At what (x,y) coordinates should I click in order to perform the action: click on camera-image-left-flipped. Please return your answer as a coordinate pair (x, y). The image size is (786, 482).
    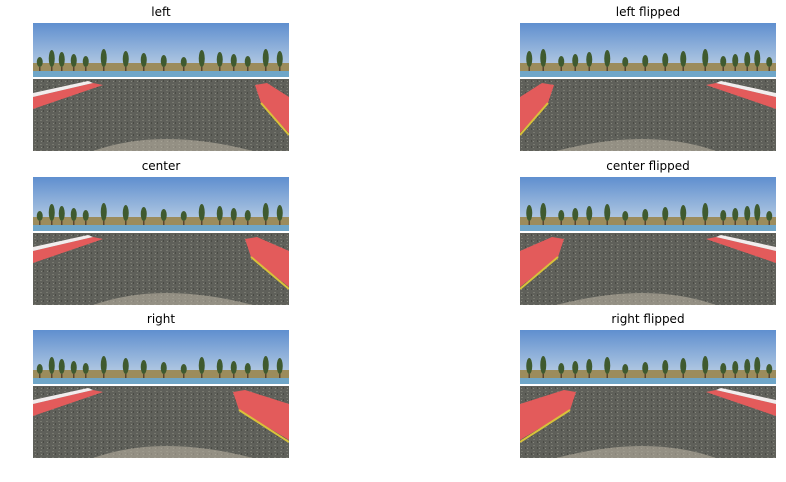
    Looking at the image, I should click on (648, 87).